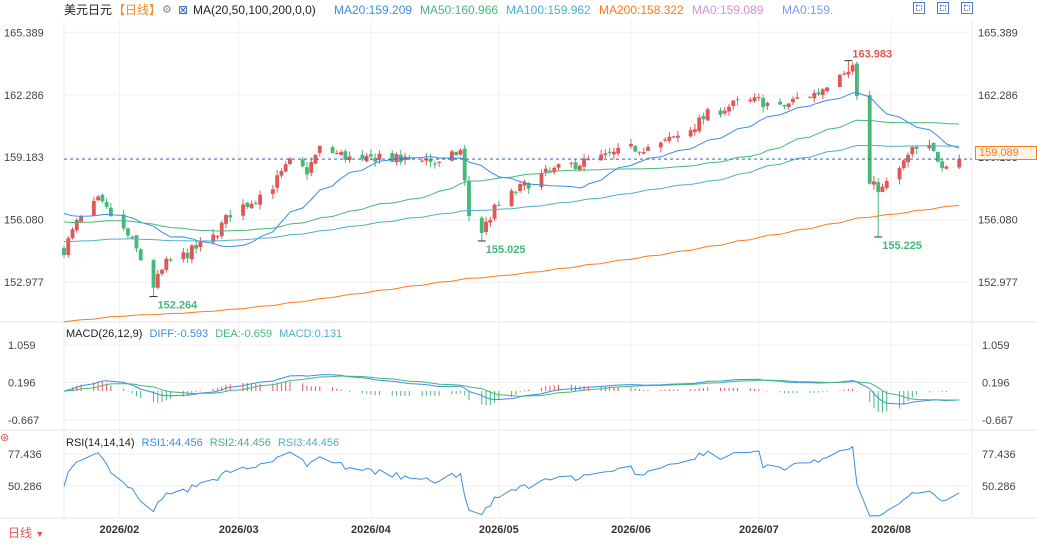 This screenshot has height=544, width=1037. I want to click on ma100-value: MA100:159.962, so click(548, 10).